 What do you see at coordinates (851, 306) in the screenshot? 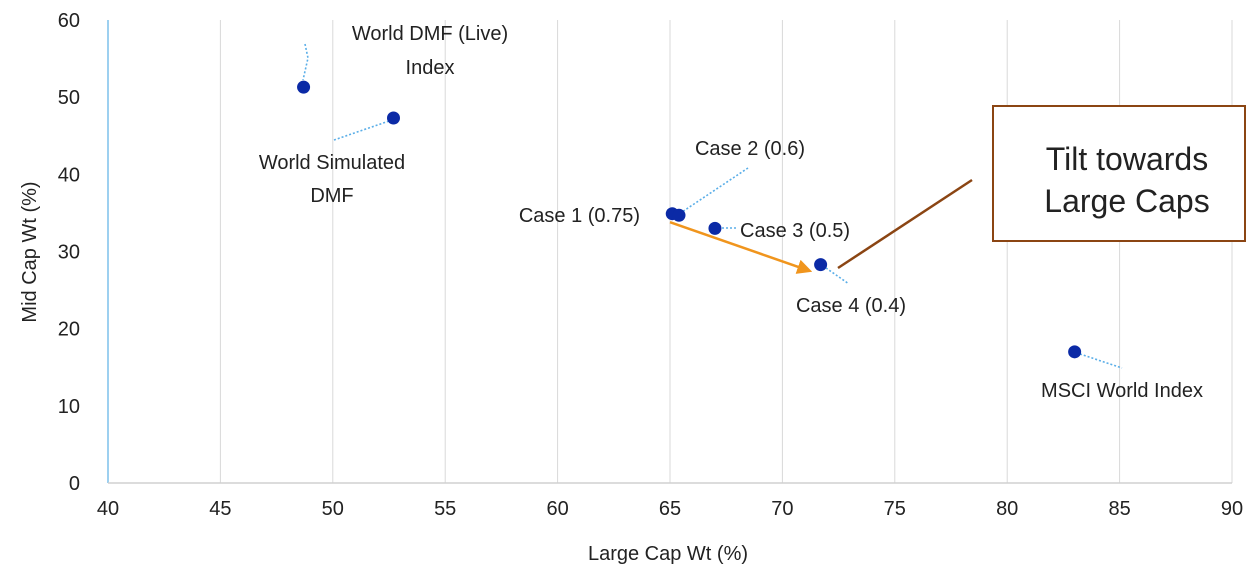
I see `point-label: Case 4 (0.4)` at bounding box center [851, 306].